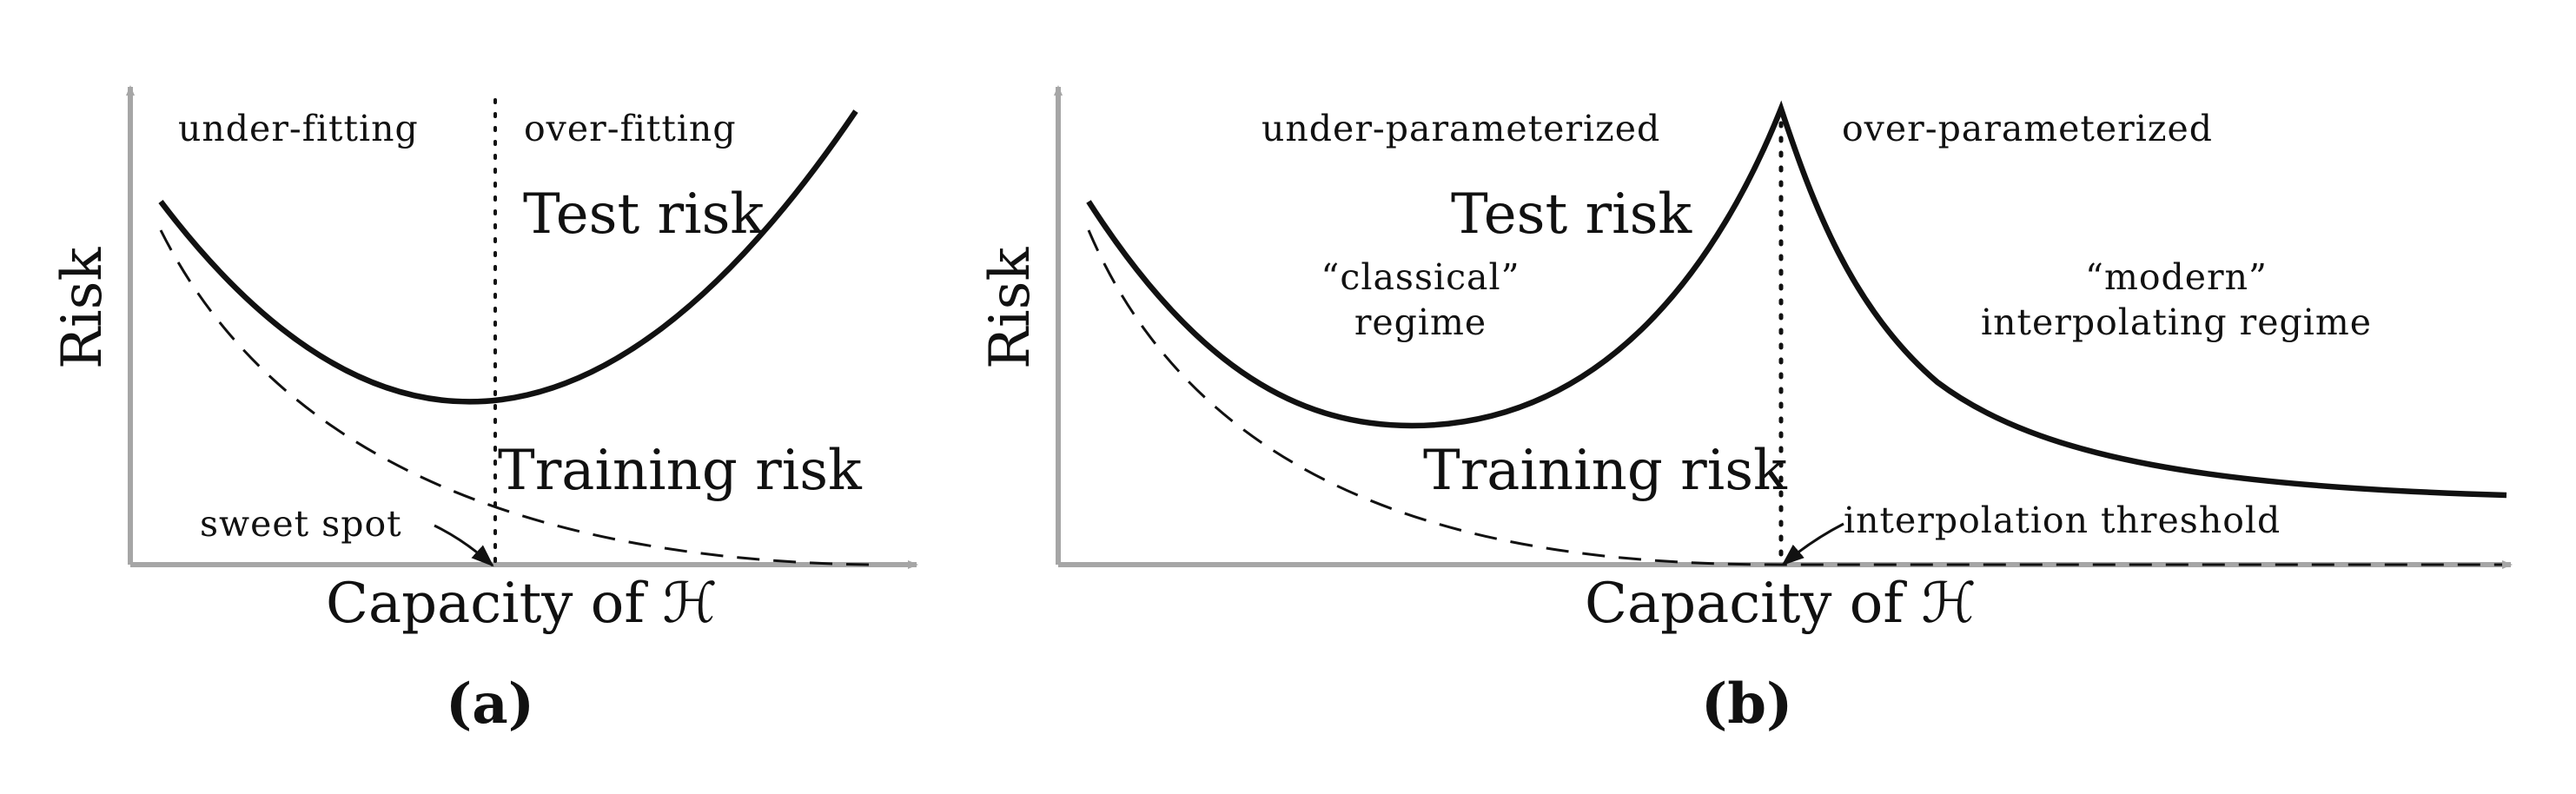 The height and width of the screenshot is (794, 2576). What do you see at coordinates (1010, 308) in the screenshot?
I see `panel-b-y-axis-title: Risk` at bounding box center [1010, 308].